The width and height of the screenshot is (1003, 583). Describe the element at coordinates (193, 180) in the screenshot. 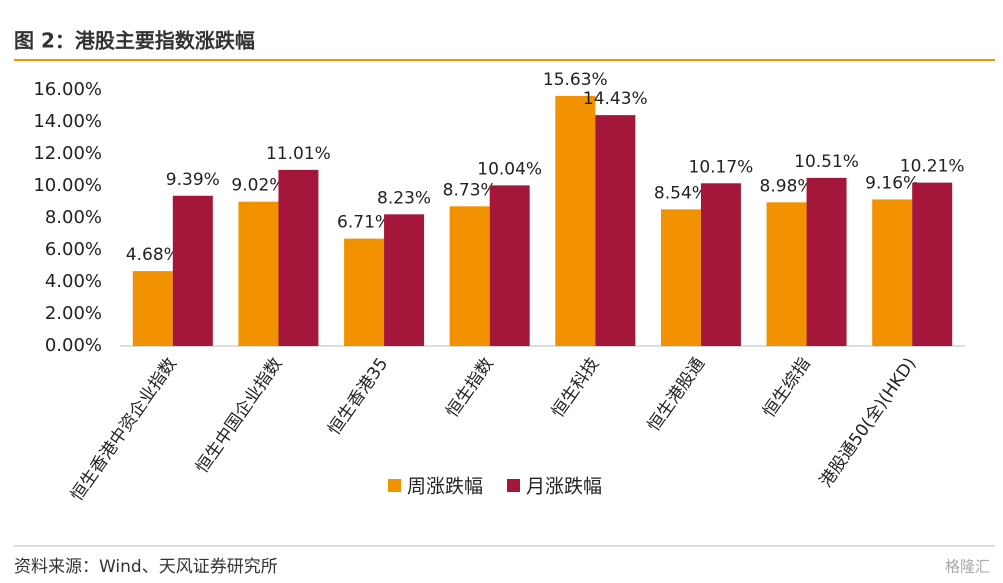

I see `value-label: 9.39%` at that location.